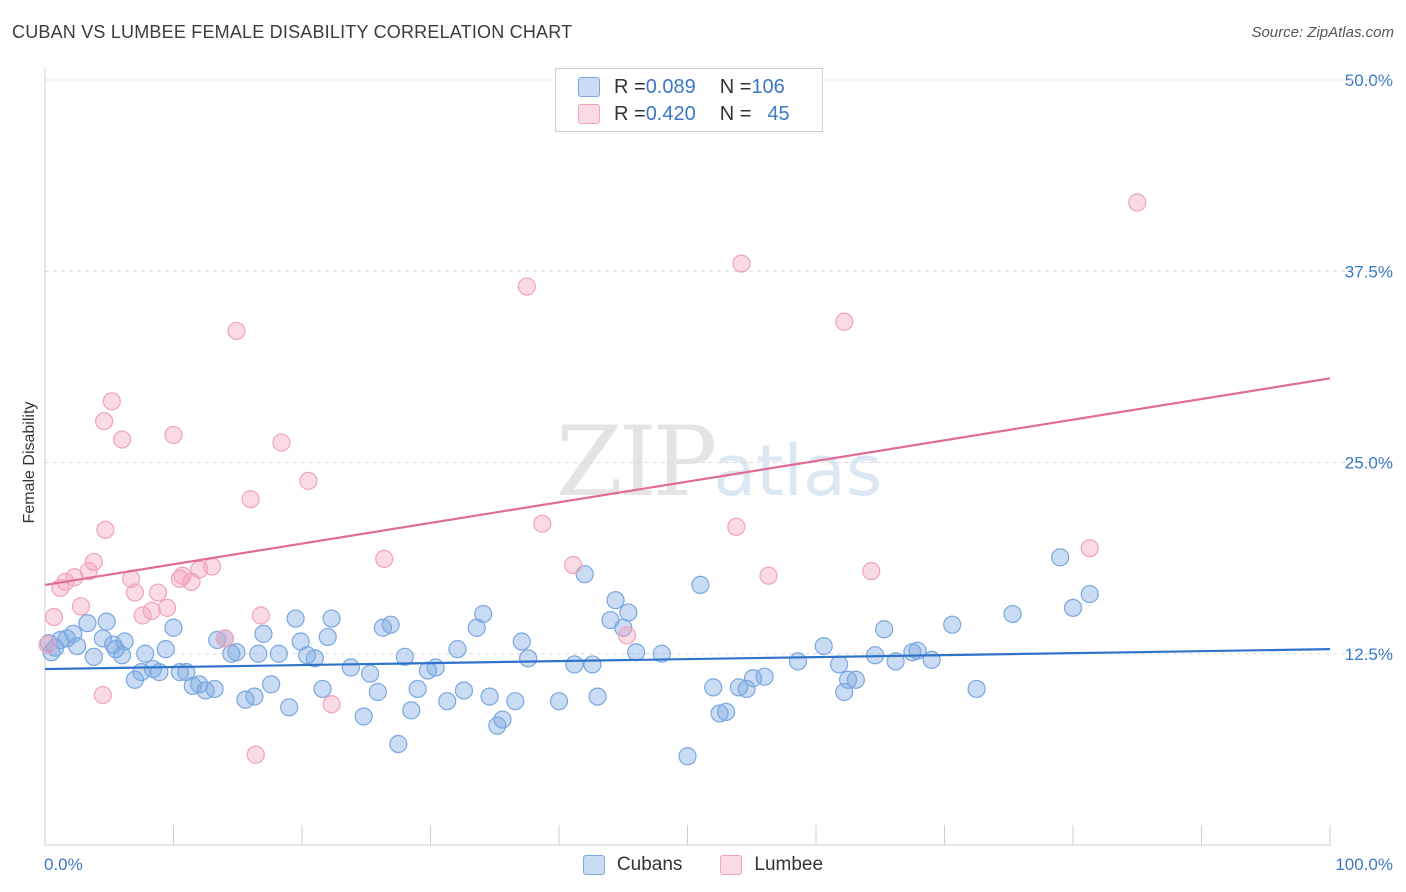  Describe the element at coordinates (703, 865) in the screenshot. I see `bottom-legend: Cubans Lumbee` at that location.